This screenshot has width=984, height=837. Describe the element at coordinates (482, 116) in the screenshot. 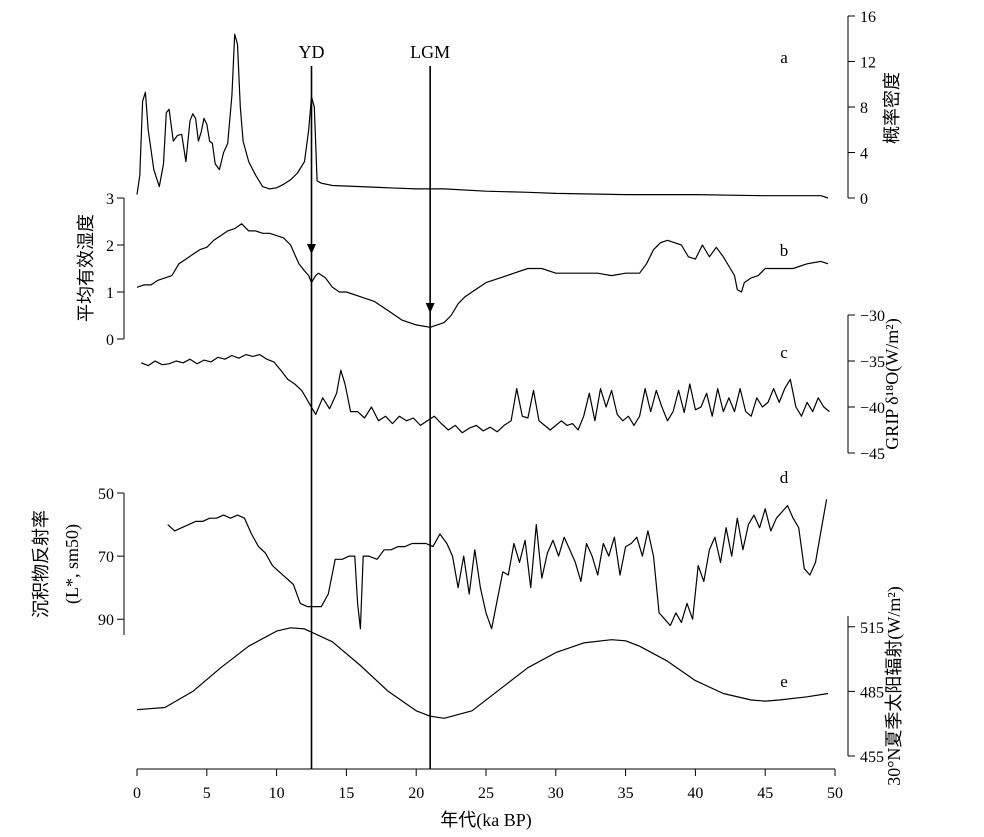

I see `series-line-a` at that location.